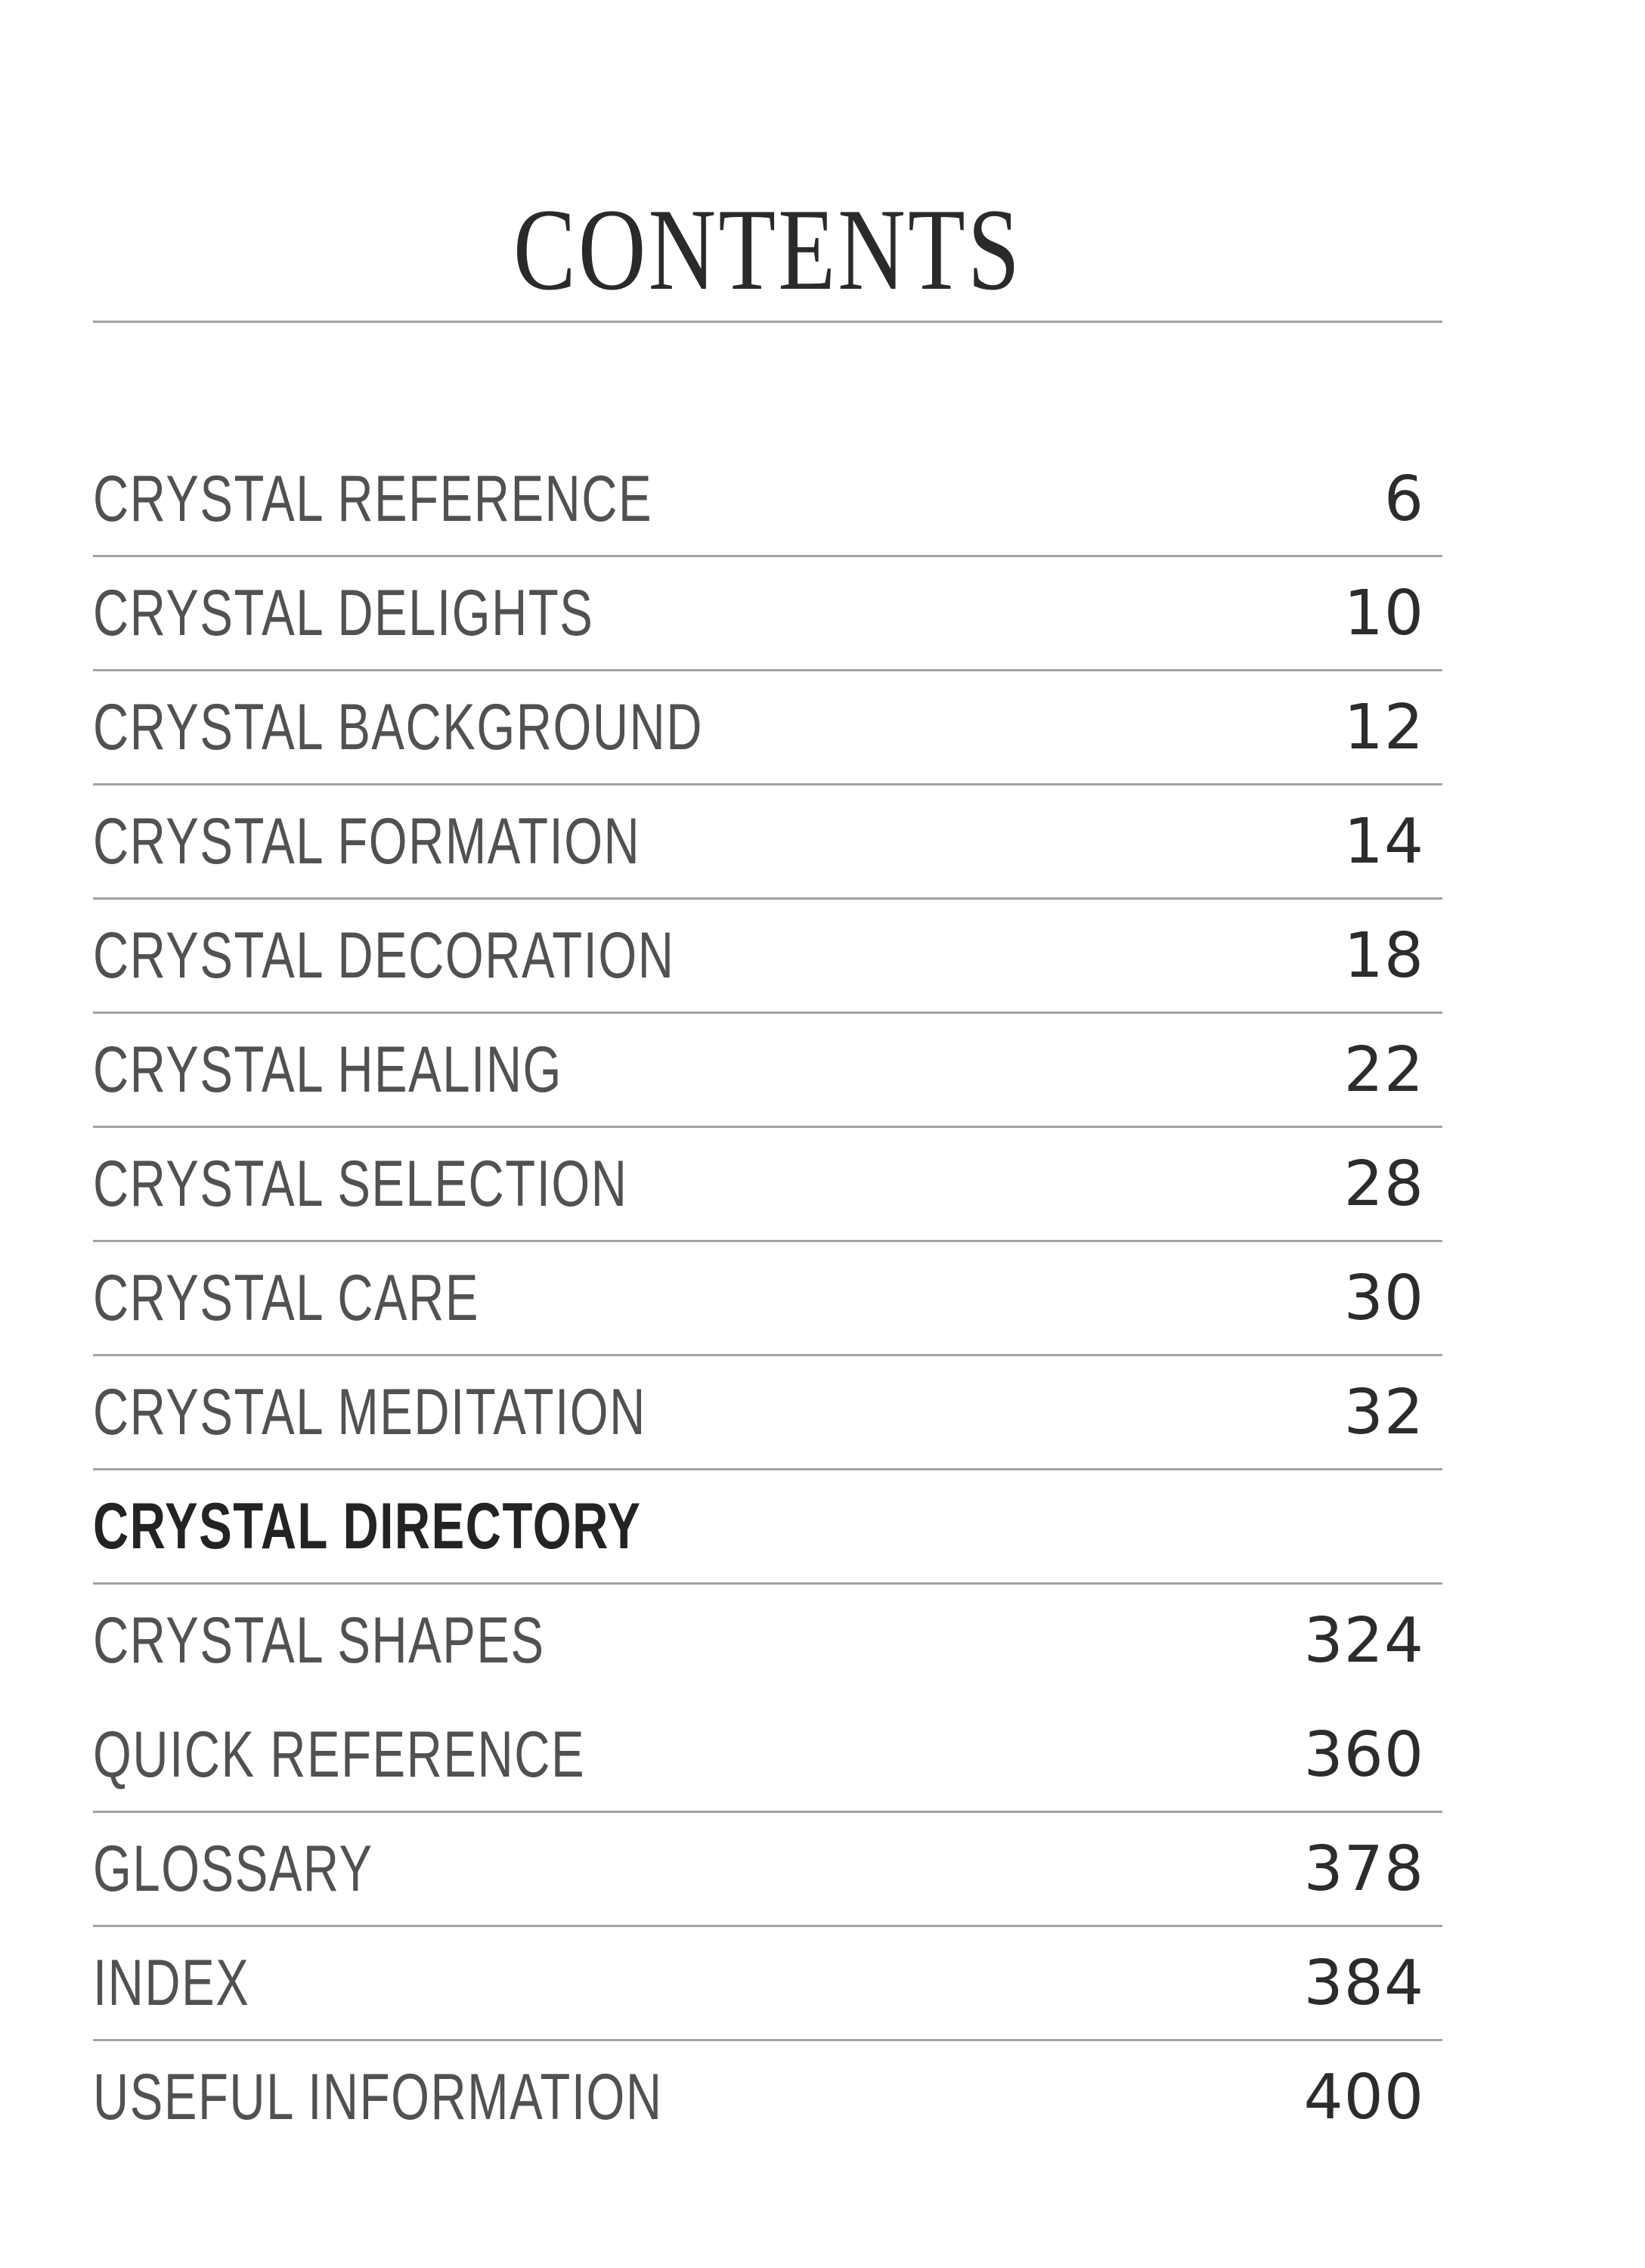 This screenshot has height=2268, width=1645. I want to click on toc-entry-label: CRYSTAL MEDITATION, so click(369, 1411).